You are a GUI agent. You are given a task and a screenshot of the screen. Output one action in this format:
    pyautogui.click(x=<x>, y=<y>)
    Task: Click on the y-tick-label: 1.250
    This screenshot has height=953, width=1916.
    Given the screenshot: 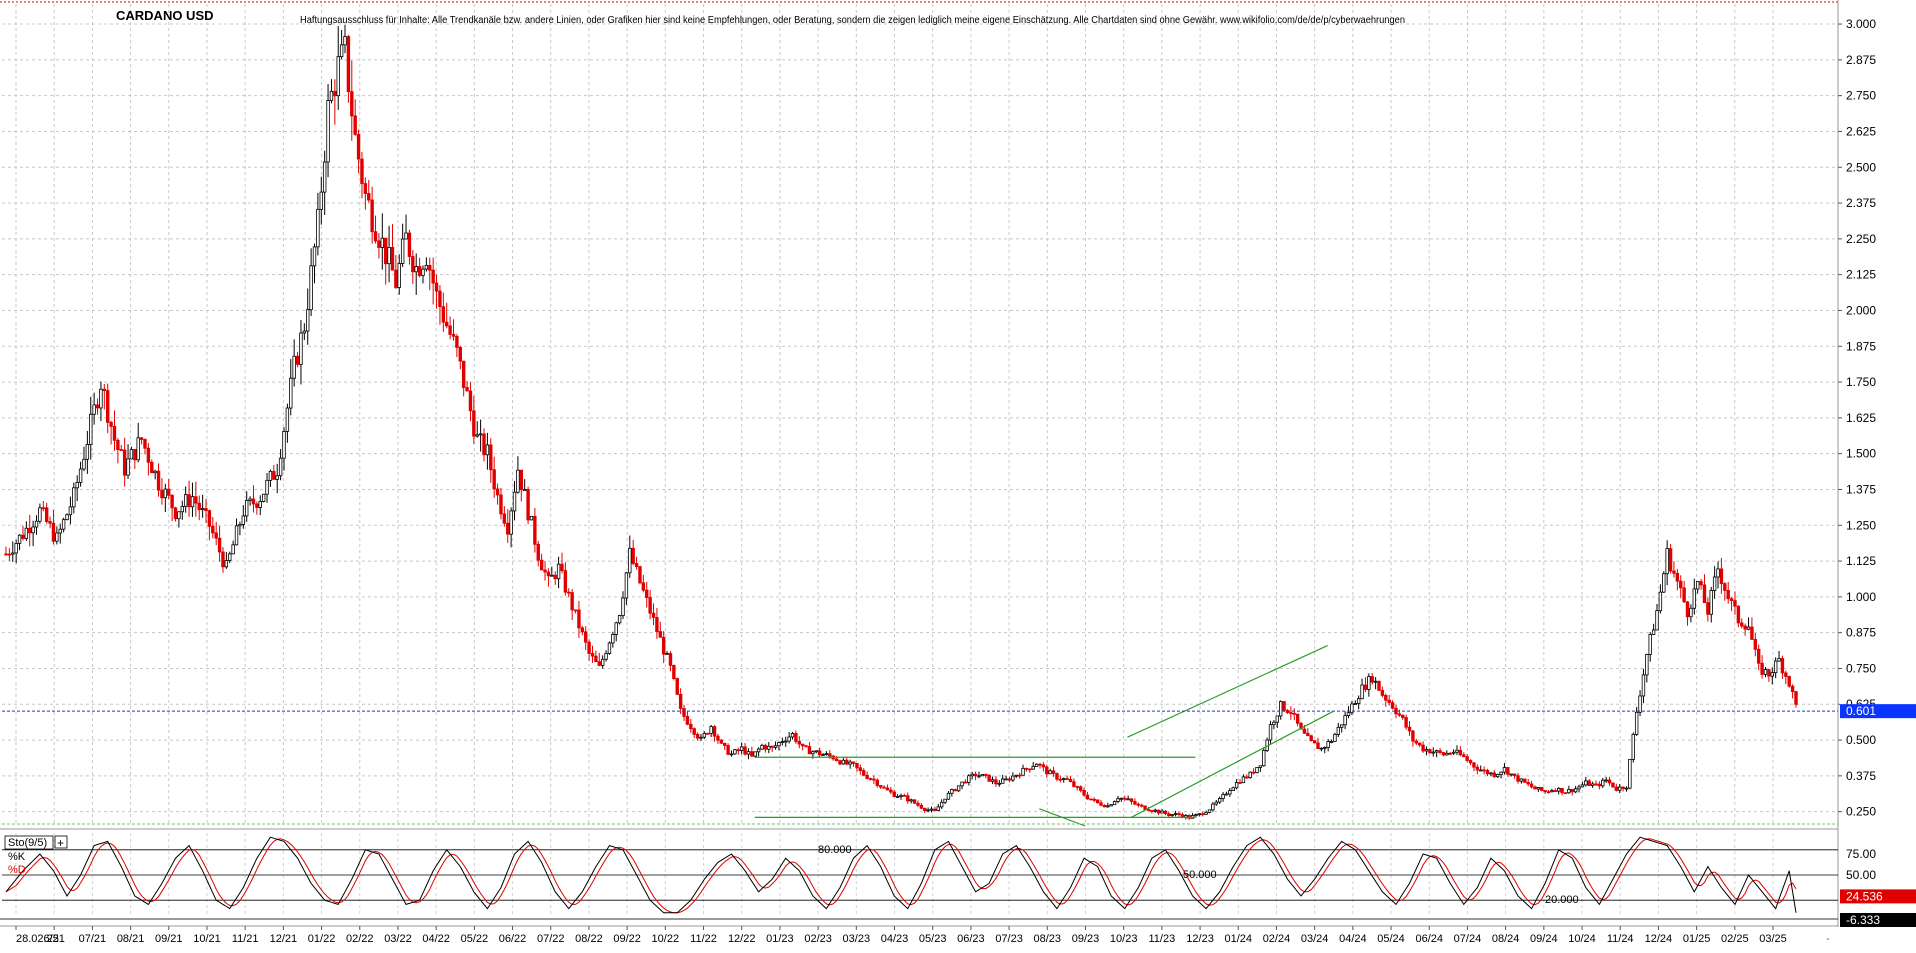 What is the action you would take?
    pyautogui.click(x=1861, y=525)
    